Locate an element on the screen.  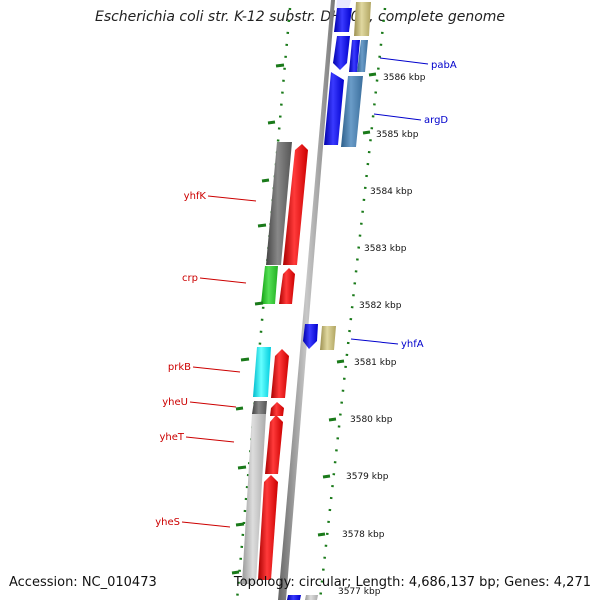
gene-block-yheU-dark is located at coordinates (259, 407).